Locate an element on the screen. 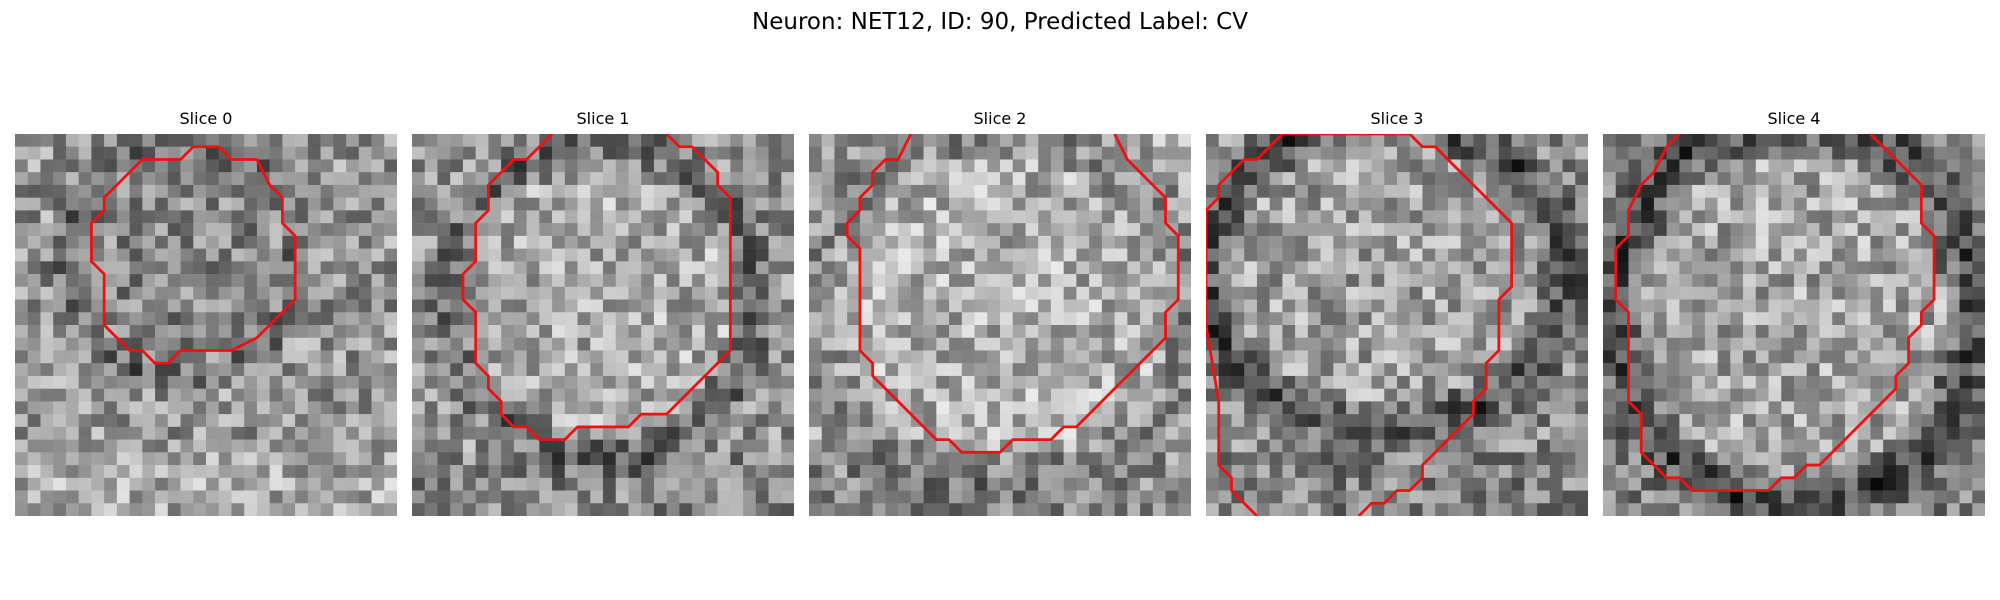 The image size is (2000, 600). slice-title: Slice 3 is located at coordinates (1397, 118).